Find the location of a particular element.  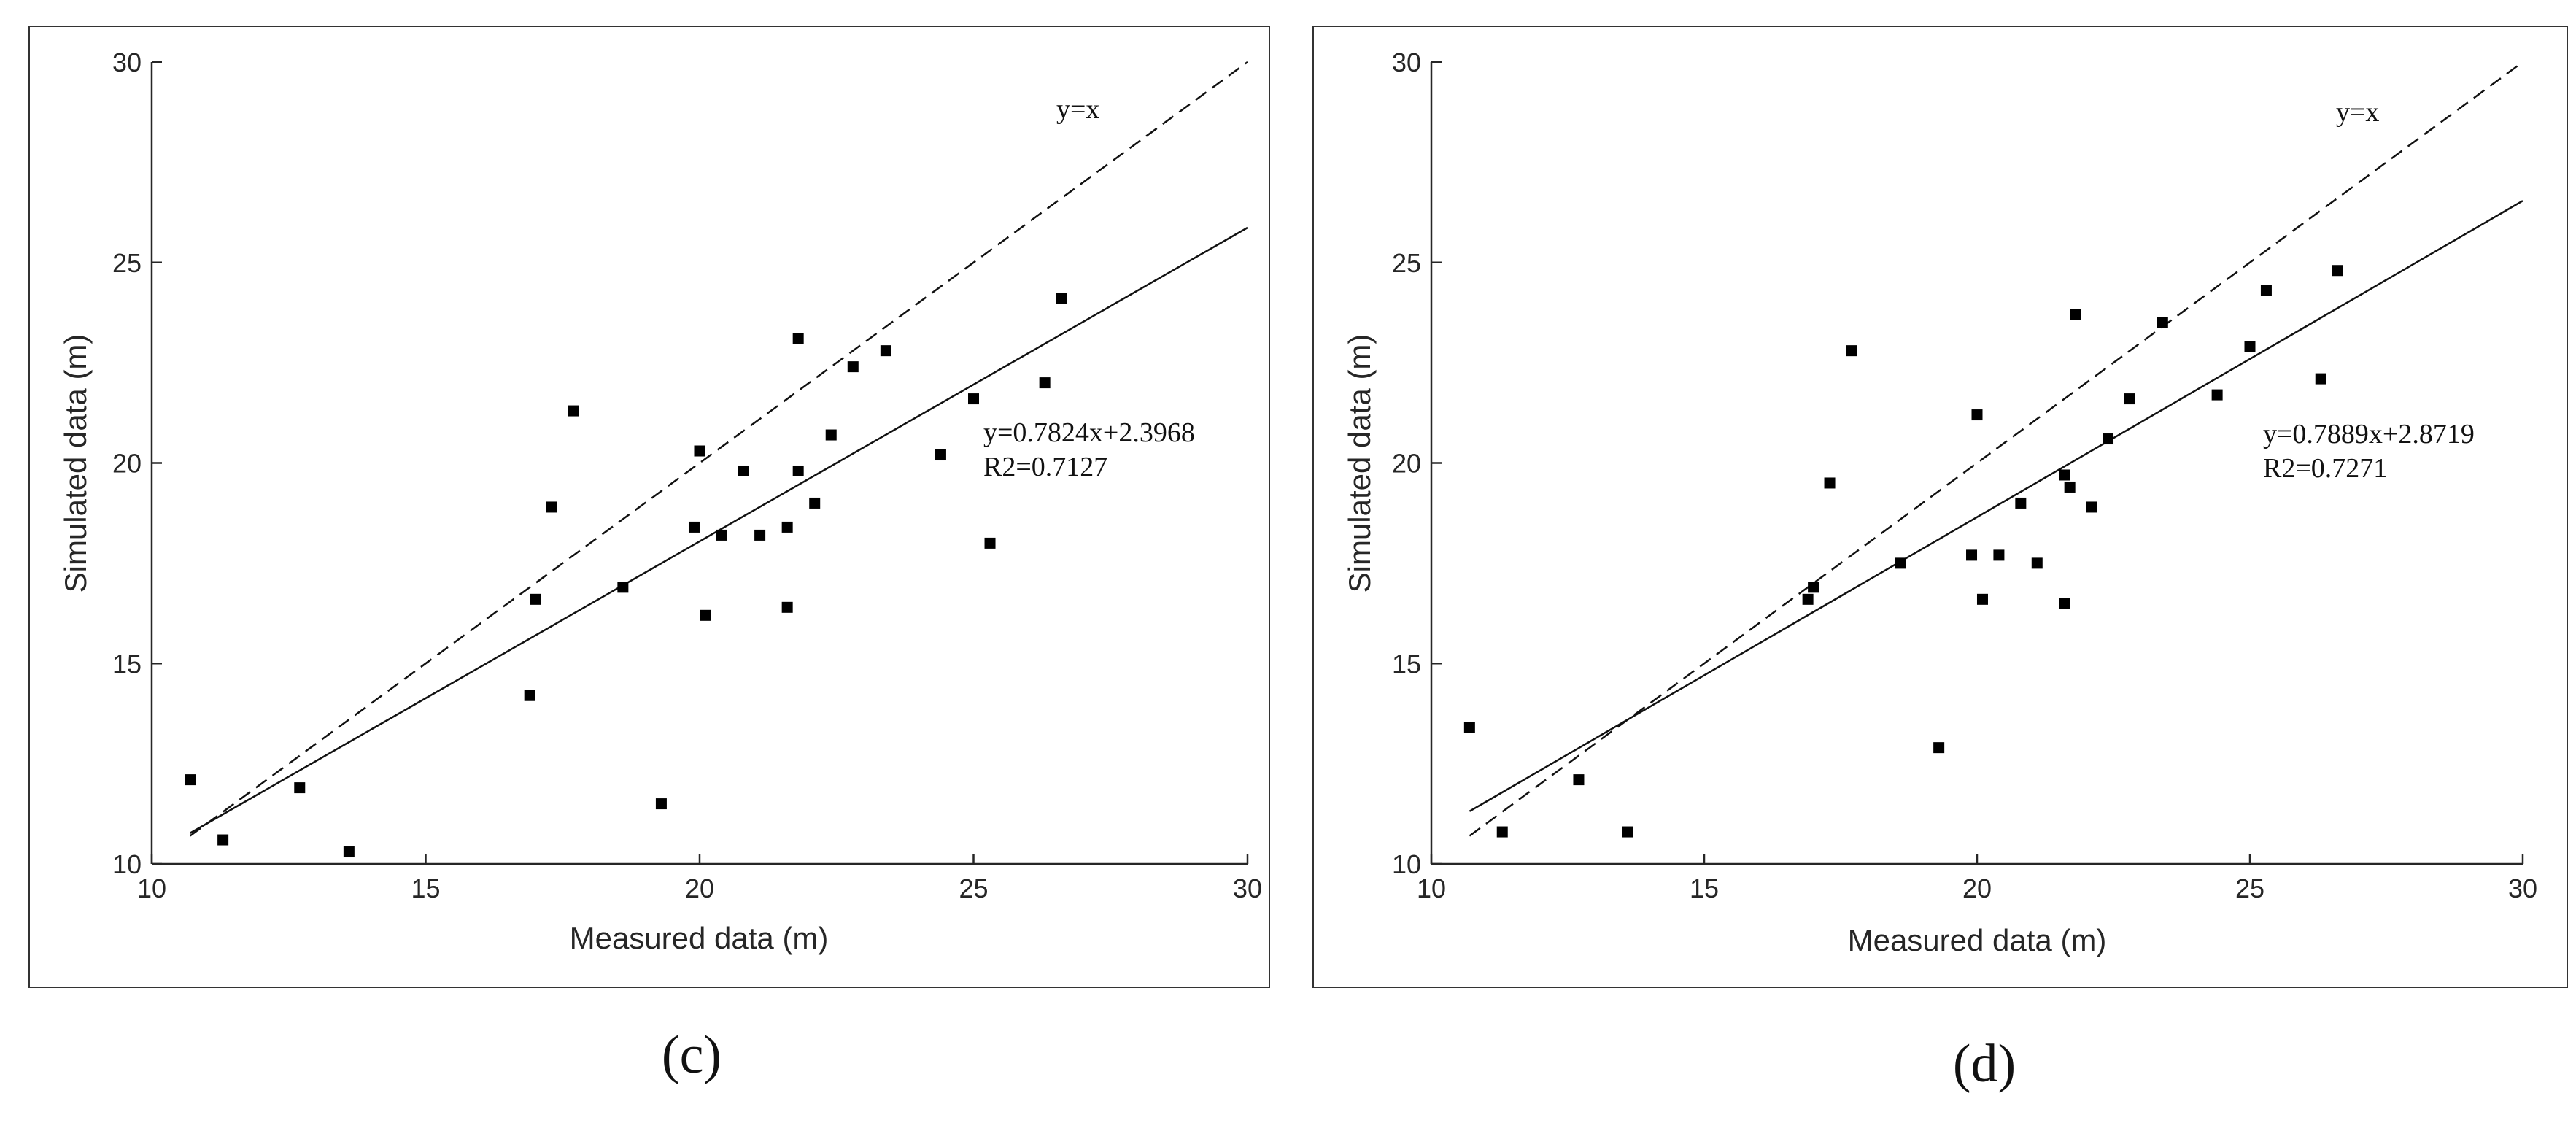

r-squared-label: R2=0.7127 is located at coordinates (1045, 467).